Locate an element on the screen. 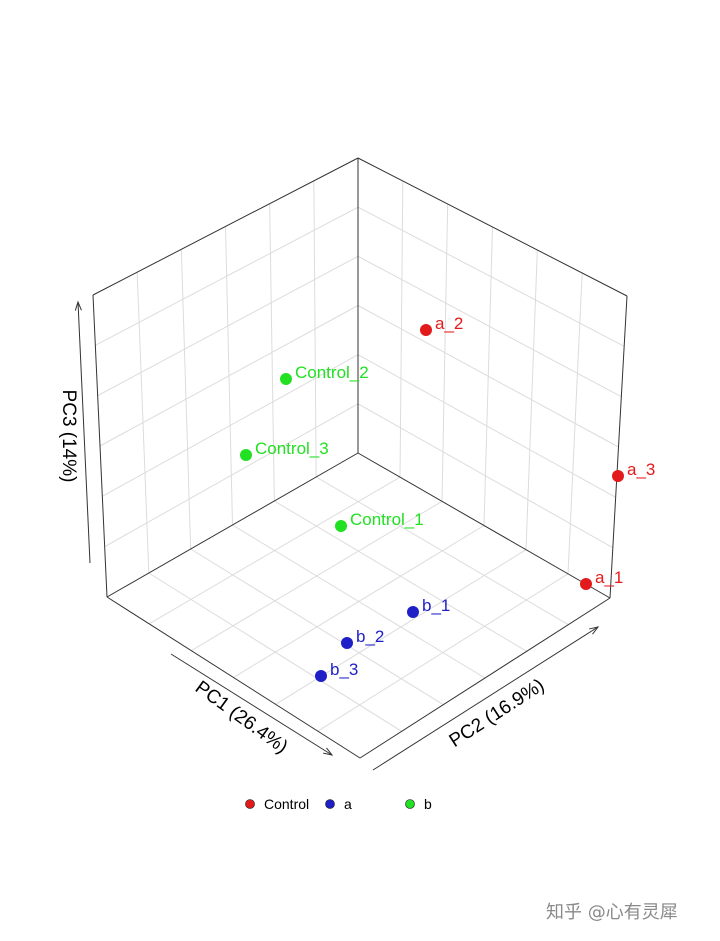  legend-label-b: b is located at coordinates (428, 804).